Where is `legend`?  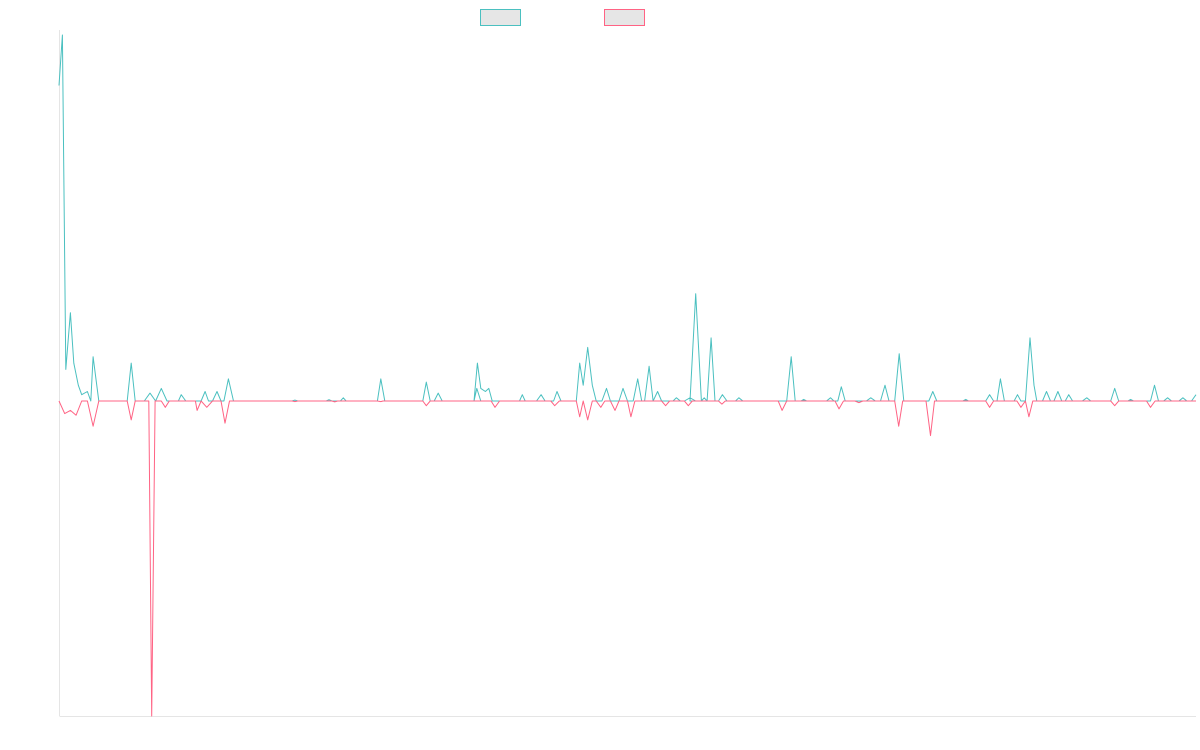
legend is located at coordinates (562, 17).